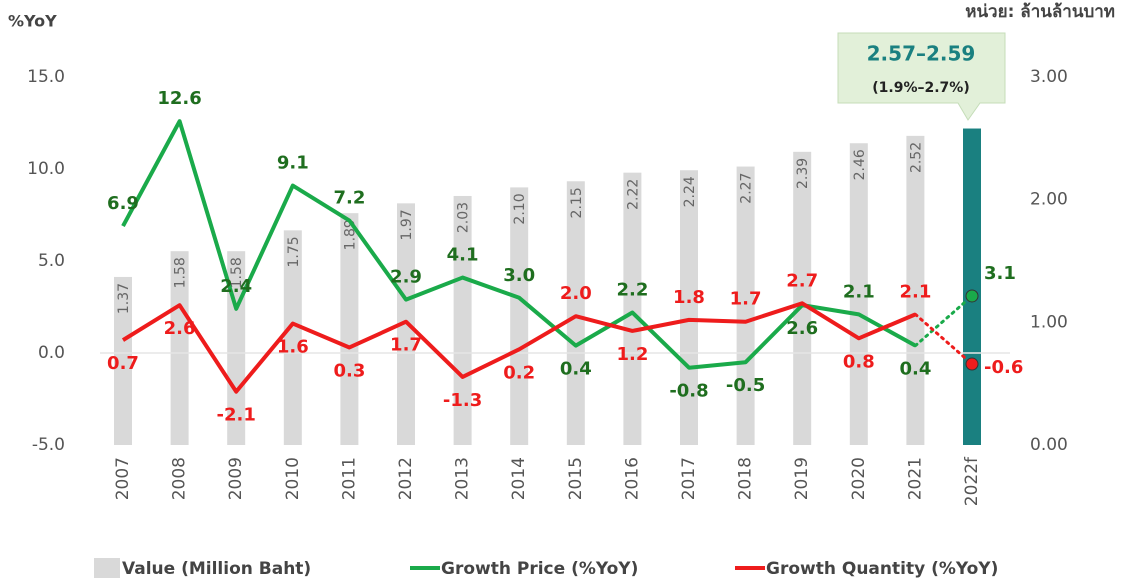 This screenshot has width=1123, height=584. Describe the element at coordinates (859, 361) in the screenshot. I see `line-value-label: 0.8` at that location.